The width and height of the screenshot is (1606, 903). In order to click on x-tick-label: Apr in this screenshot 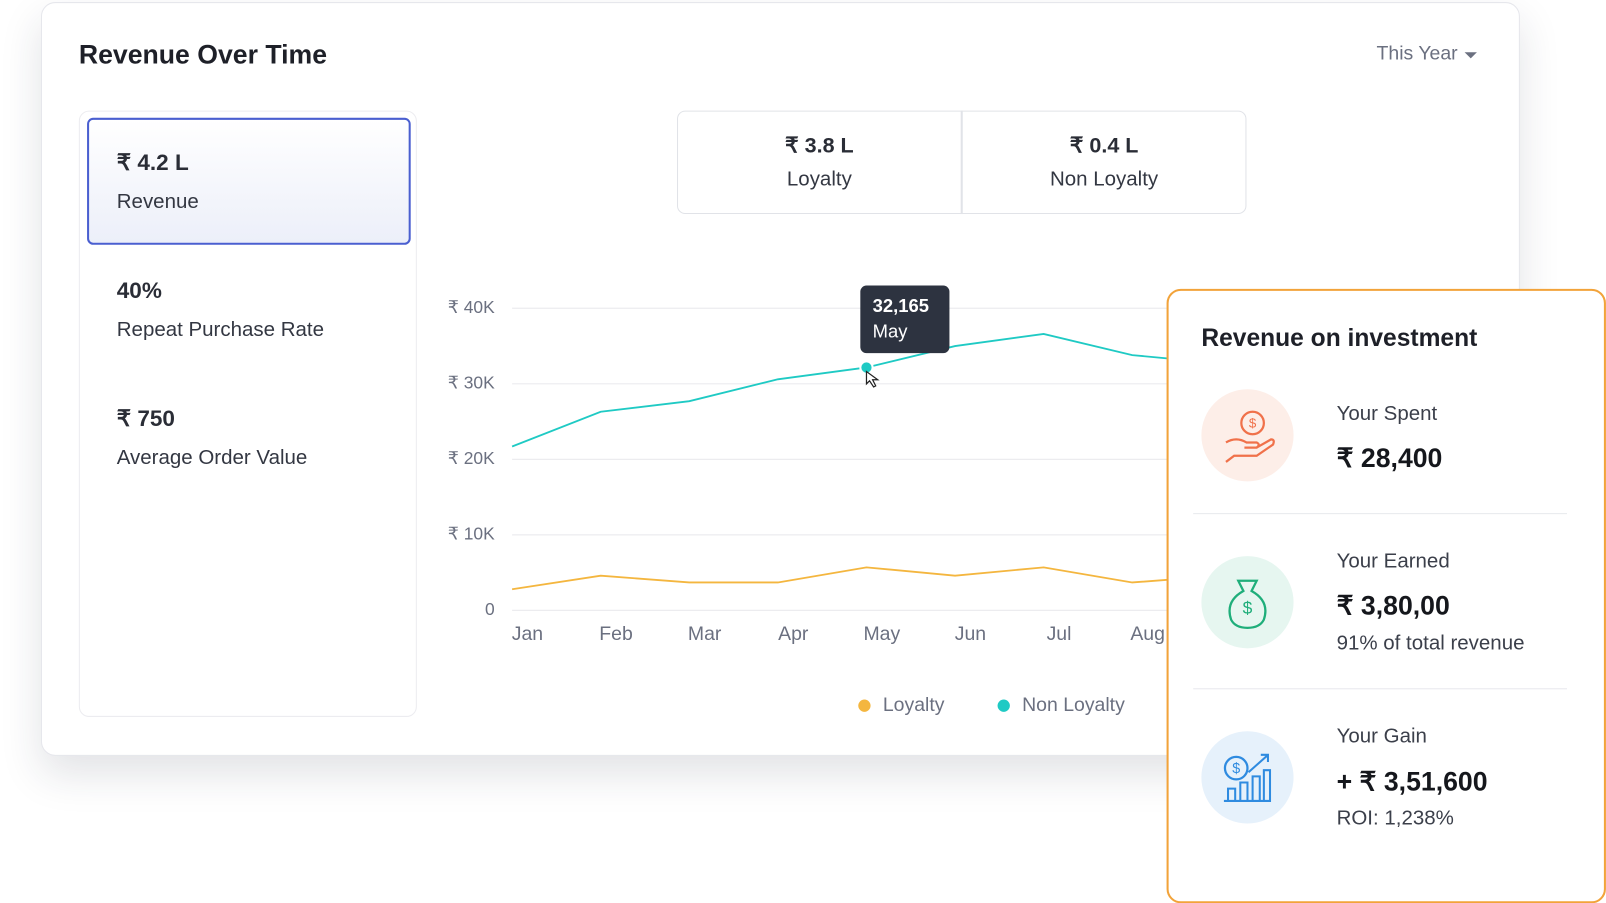, I will do `click(793, 634)`.